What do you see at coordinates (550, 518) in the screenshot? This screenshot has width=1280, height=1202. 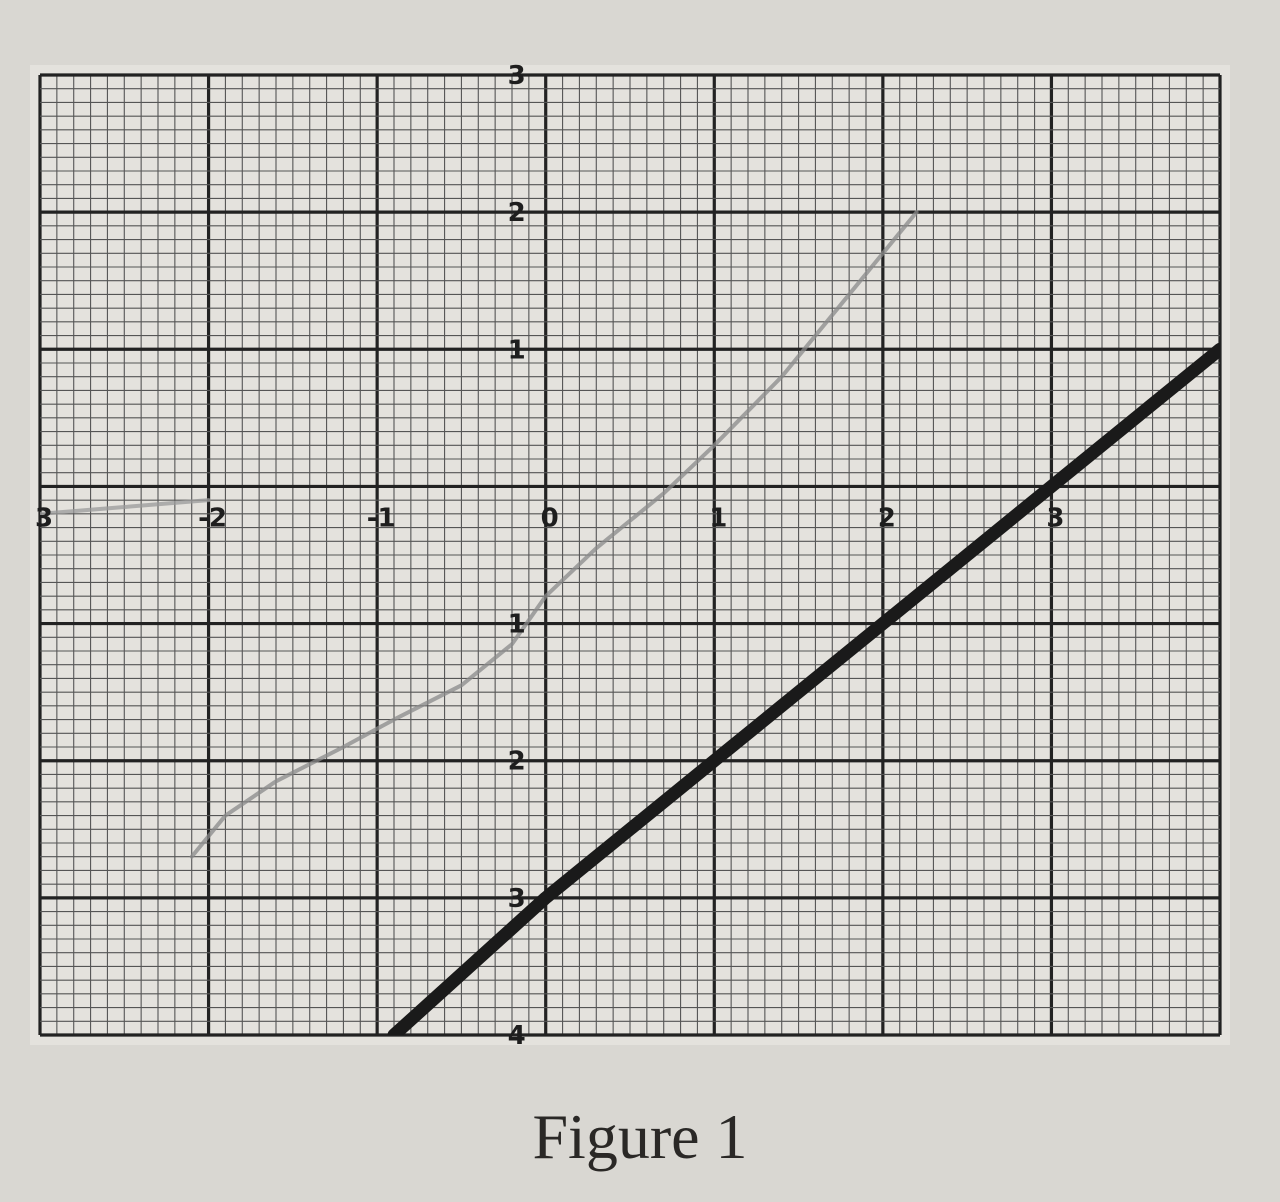 I see `x-tick-label: 0` at bounding box center [550, 518].